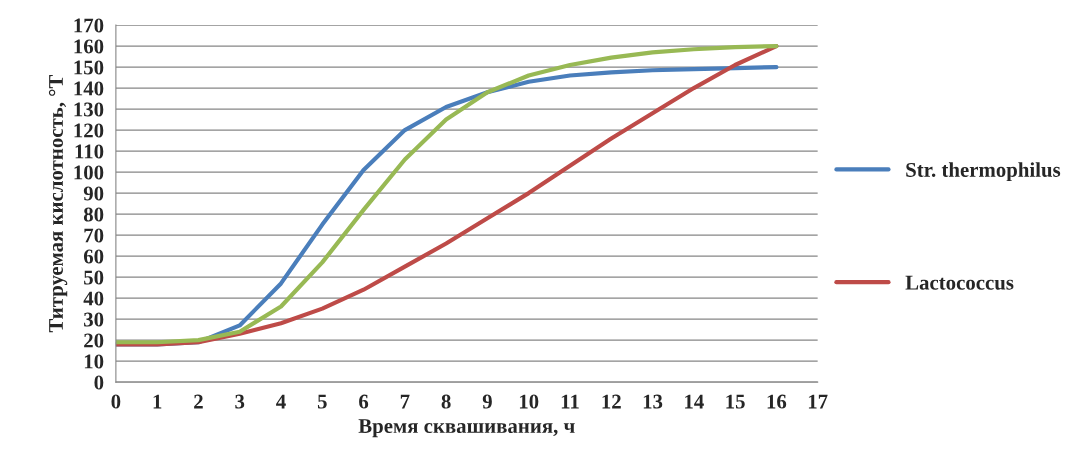 The height and width of the screenshot is (456, 1083). I want to click on y-tick-label: 140, so click(89, 88).